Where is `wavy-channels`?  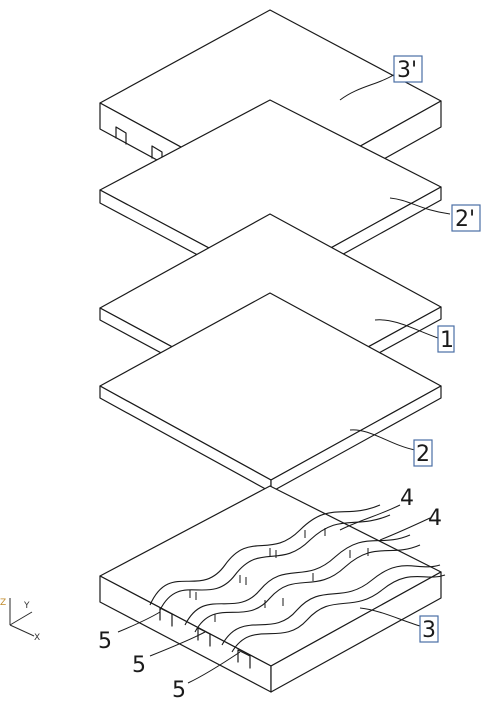 wavy-channels is located at coordinates (297, 578).